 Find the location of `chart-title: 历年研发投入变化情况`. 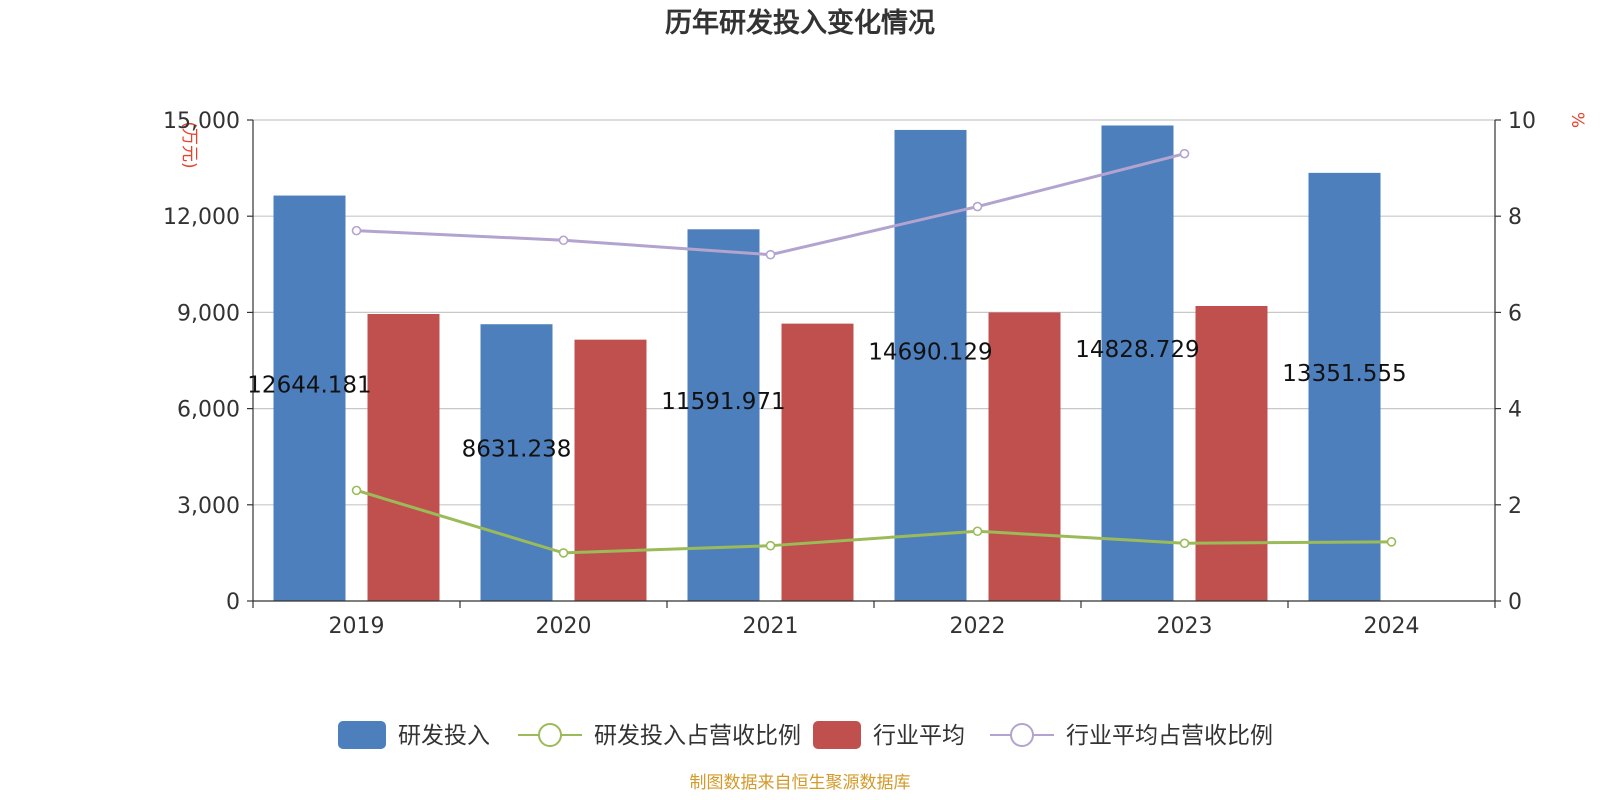

chart-title: 历年研发投入变化情况 is located at coordinates (800, 23).